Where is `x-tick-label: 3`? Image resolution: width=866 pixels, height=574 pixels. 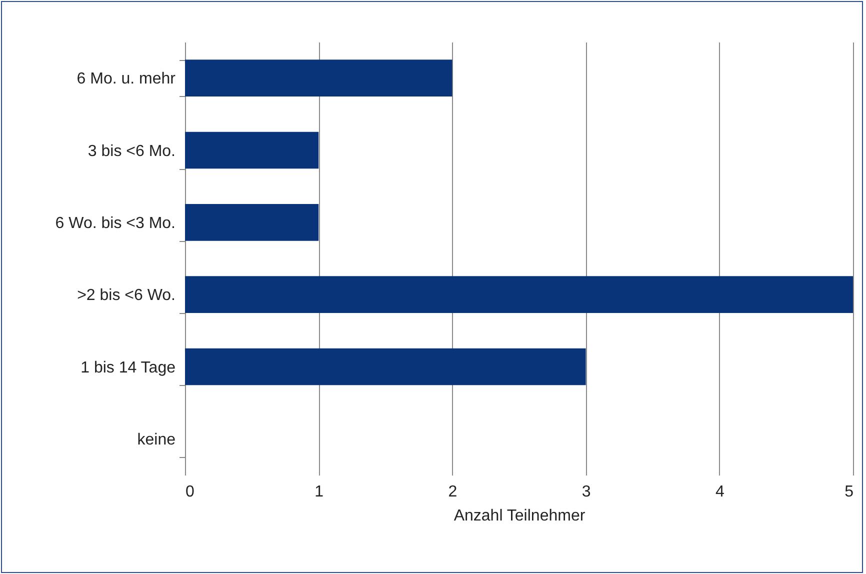
x-tick-label: 3 is located at coordinates (586, 492).